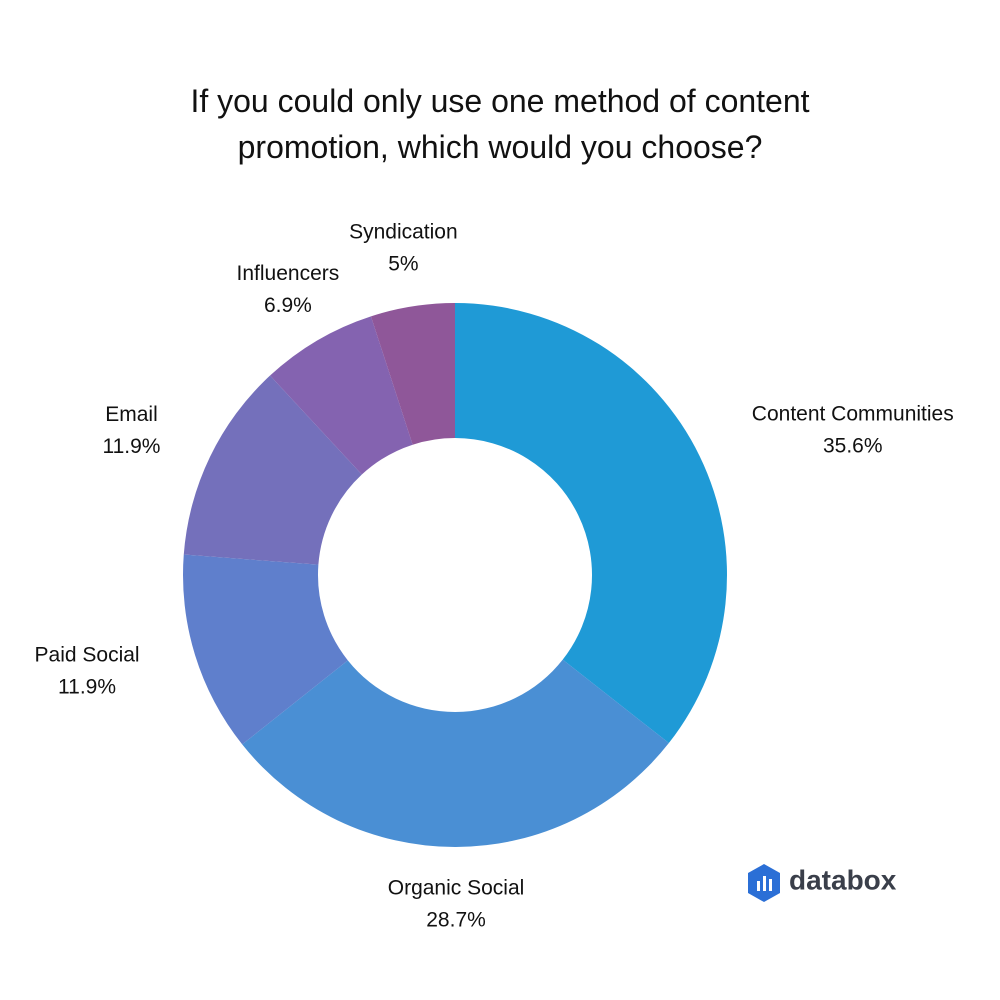  Describe the element at coordinates (853, 413) in the screenshot. I see `slice-label: Content Communities` at that location.